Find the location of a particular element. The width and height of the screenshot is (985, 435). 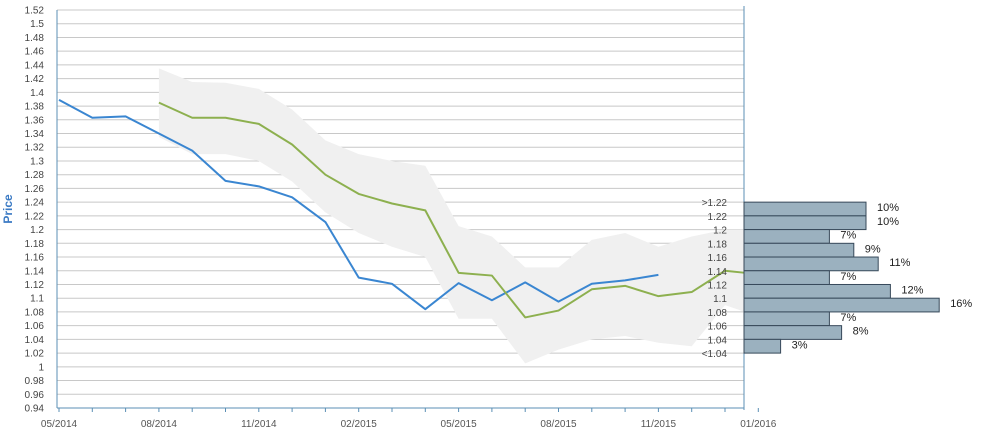

distribution-category-label: 1.1 is located at coordinates (720, 299).